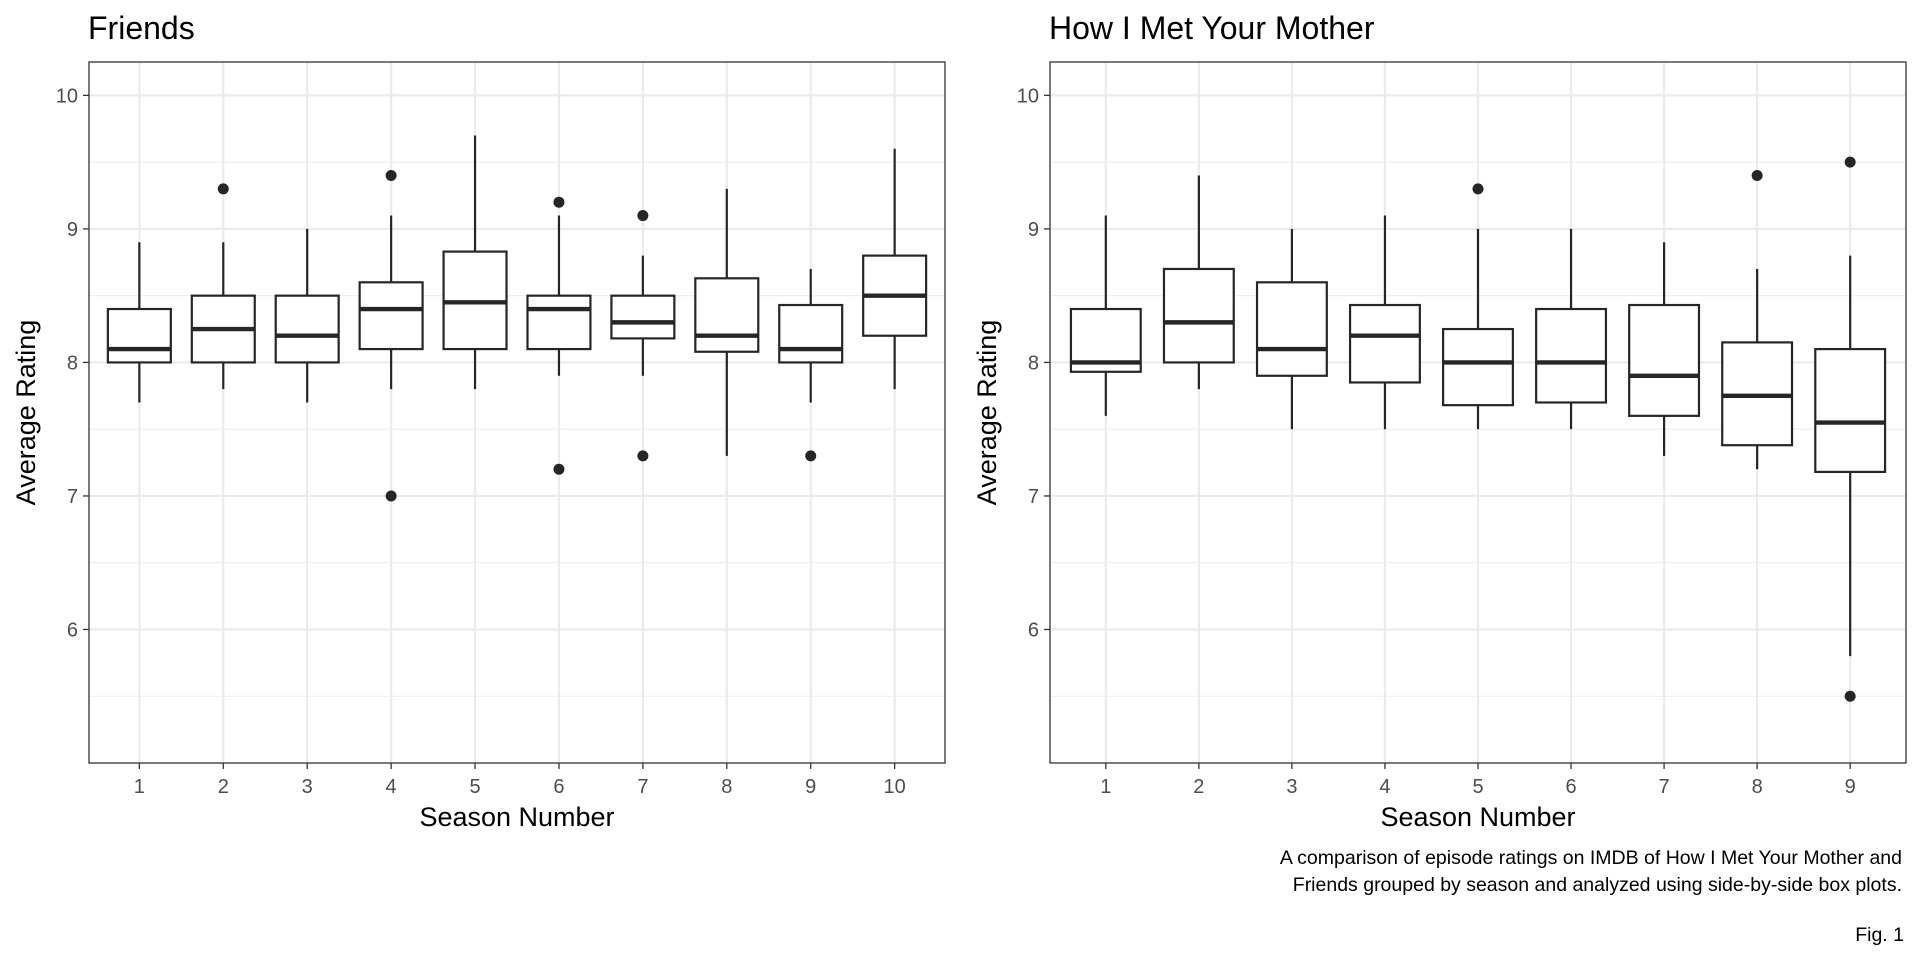  I want to click on panel-title: Friends, so click(141, 28).